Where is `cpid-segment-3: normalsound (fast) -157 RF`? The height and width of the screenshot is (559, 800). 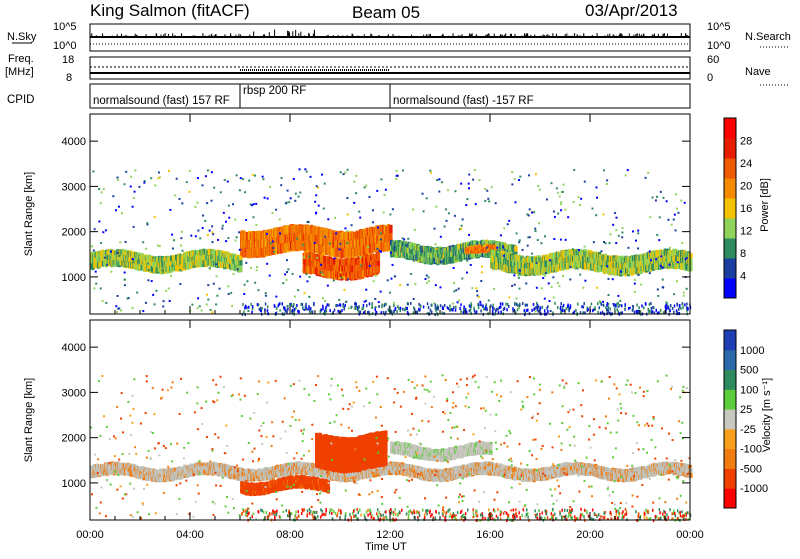 cpid-segment-3: normalsound (fast) -157 RF is located at coordinates (463, 101).